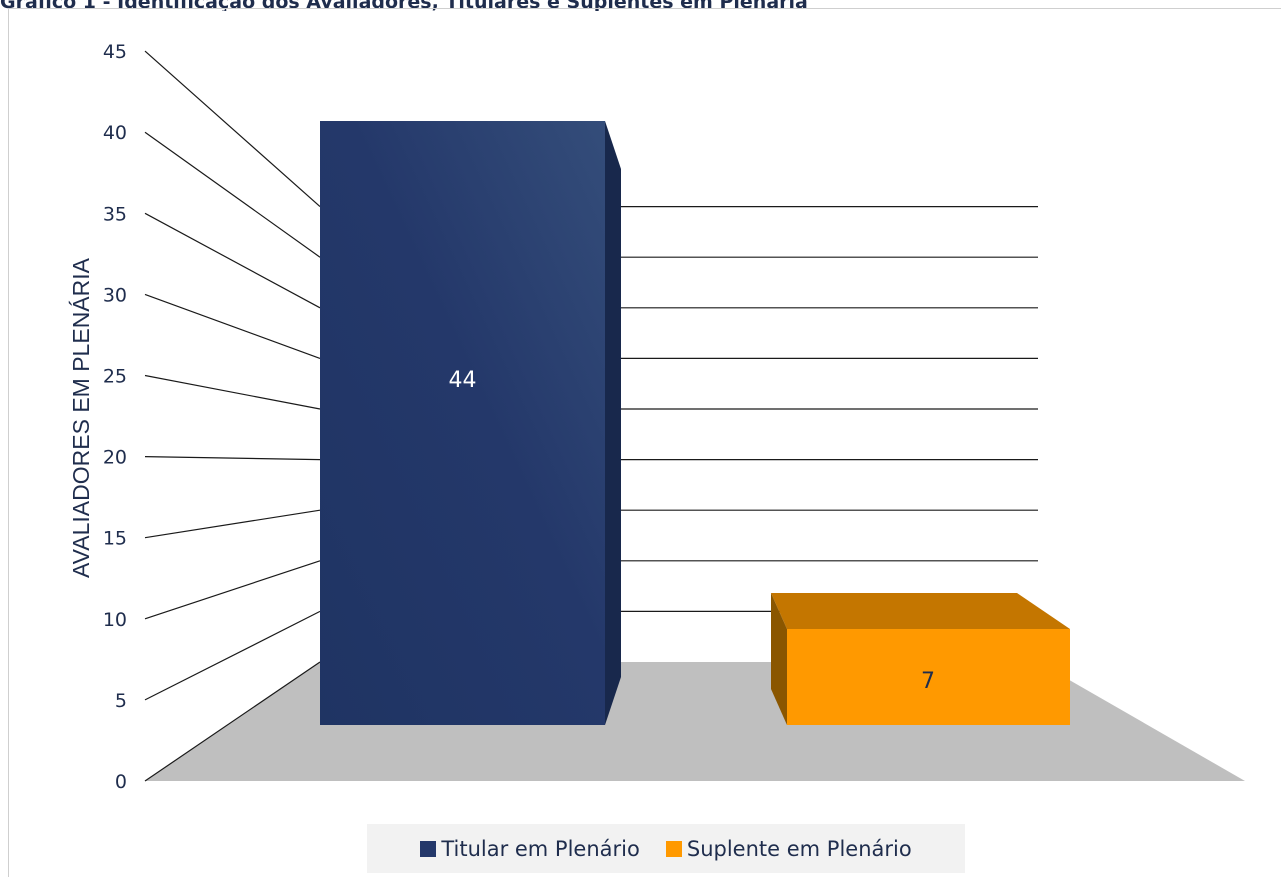 This screenshot has width=1283, height=879. Describe the element at coordinates (115, 377) in the screenshot. I see `y-tick-label: 25` at that location.